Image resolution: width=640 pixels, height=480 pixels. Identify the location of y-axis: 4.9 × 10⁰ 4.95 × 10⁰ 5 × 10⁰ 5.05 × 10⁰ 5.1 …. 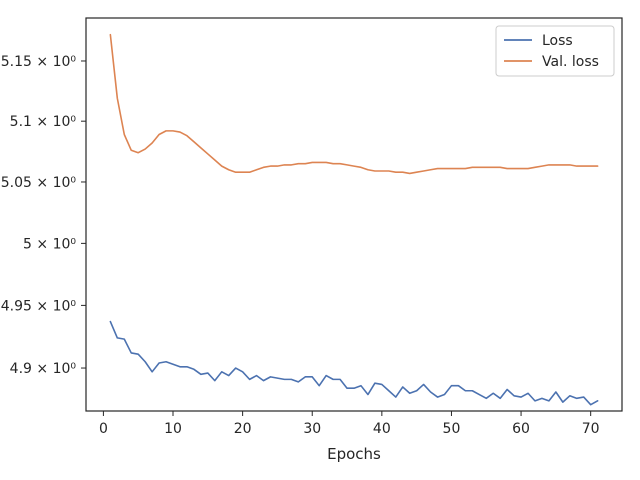
(43, 215).